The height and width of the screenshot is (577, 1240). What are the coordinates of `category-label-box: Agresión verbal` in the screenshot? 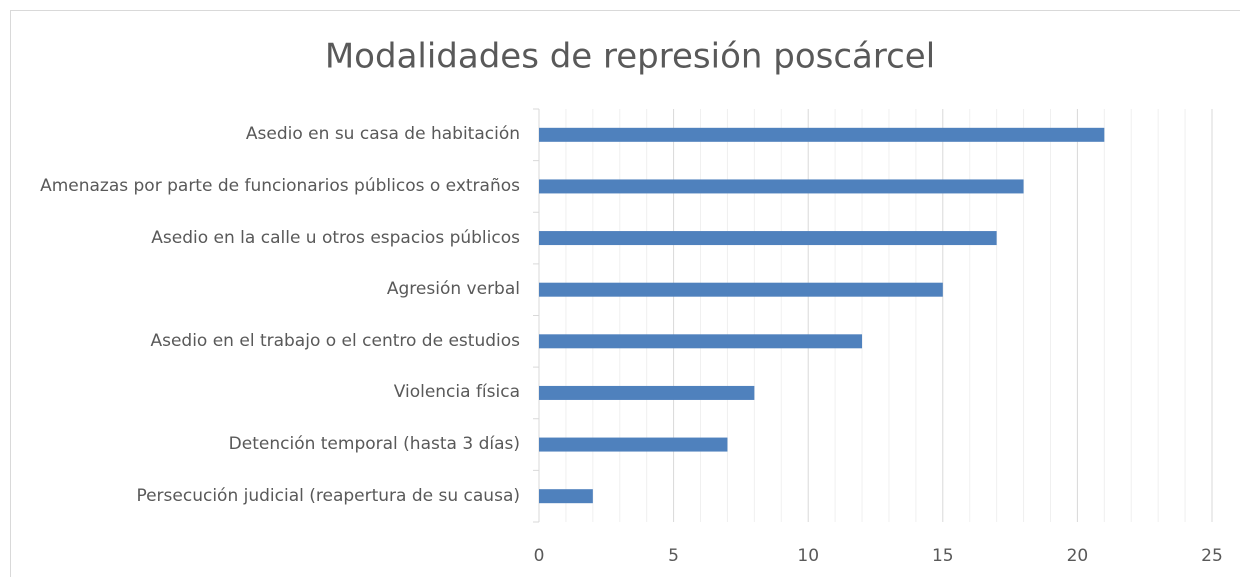 It's located at (270, 290).